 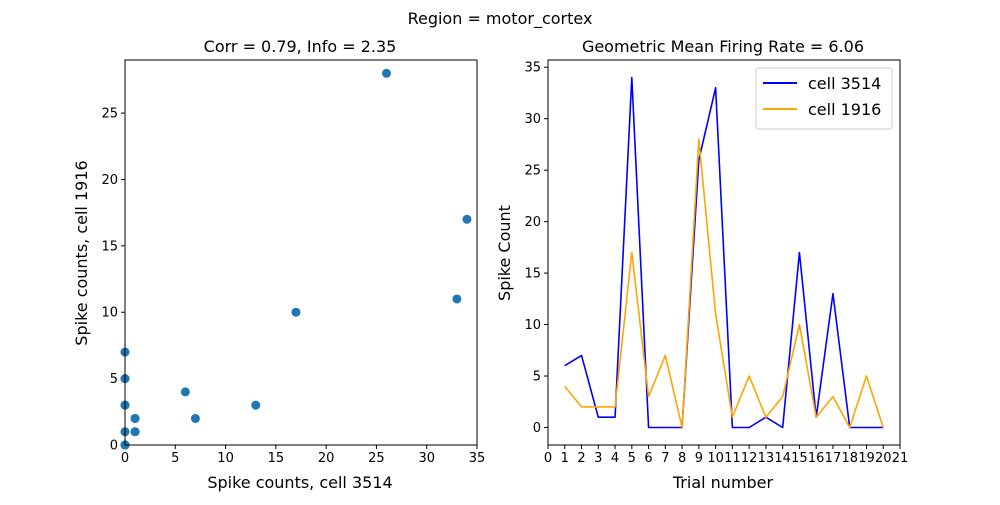 What do you see at coordinates (782, 458) in the screenshot?
I see `line-xtick-label: 14` at bounding box center [782, 458].